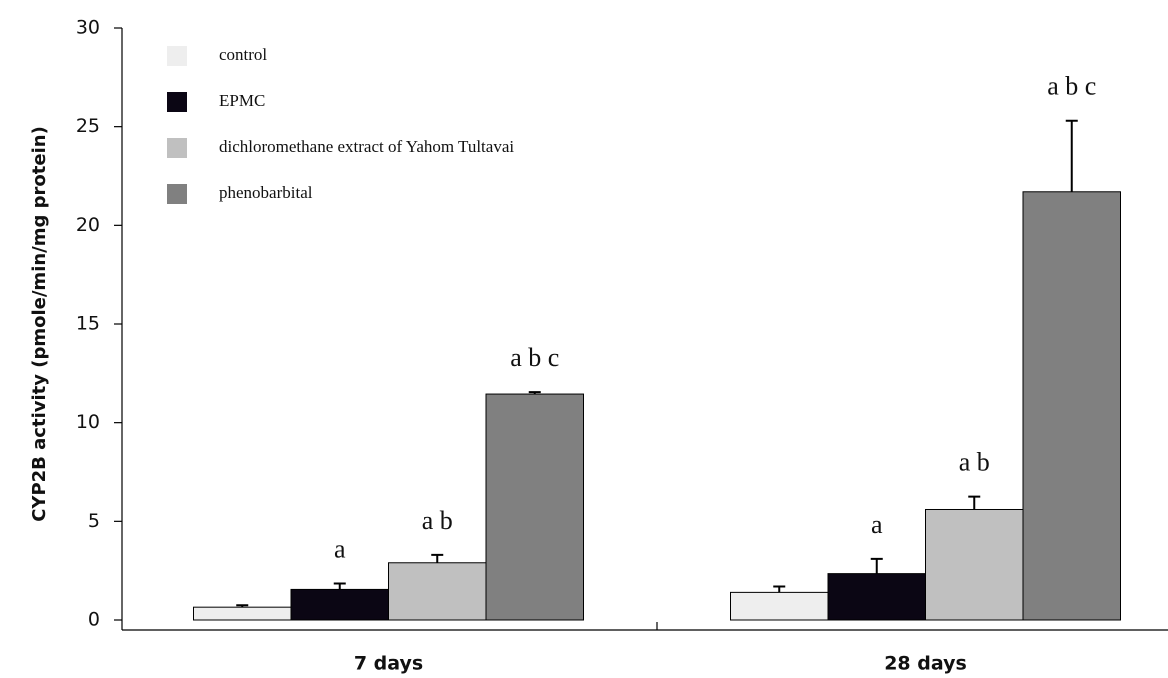 The image size is (1168, 678). I want to click on y-axis-label: CYP2B activity (pmole/min/mg protein), so click(39, 324).